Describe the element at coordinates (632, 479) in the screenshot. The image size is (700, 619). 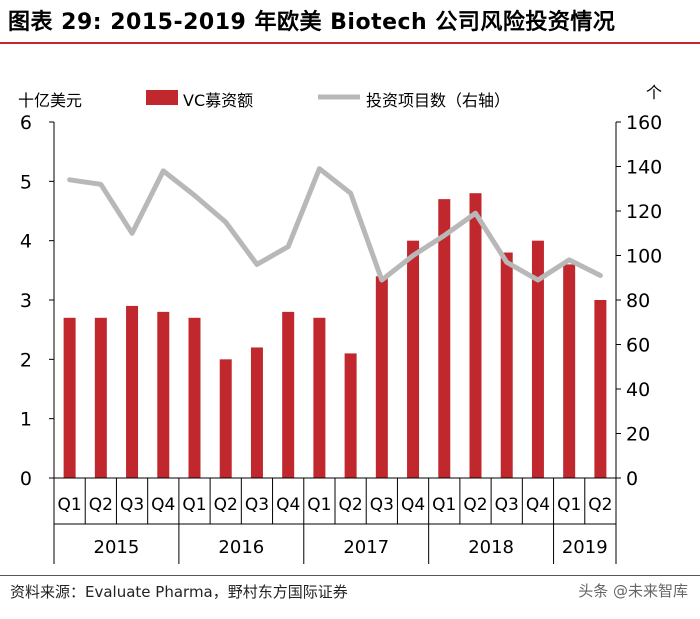
I see `right-axis-tick-label: 0` at that location.